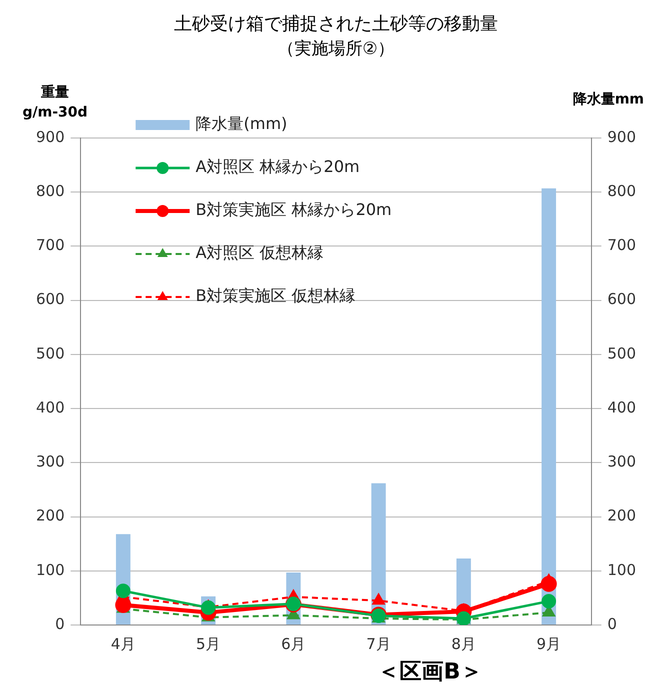 This screenshot has width=647, height=687. What do you see at coordinates (294, 210) in the screenshot?
I see `legend-label: B対策実施区 林縁から20m` at bounding box center [294, 210].